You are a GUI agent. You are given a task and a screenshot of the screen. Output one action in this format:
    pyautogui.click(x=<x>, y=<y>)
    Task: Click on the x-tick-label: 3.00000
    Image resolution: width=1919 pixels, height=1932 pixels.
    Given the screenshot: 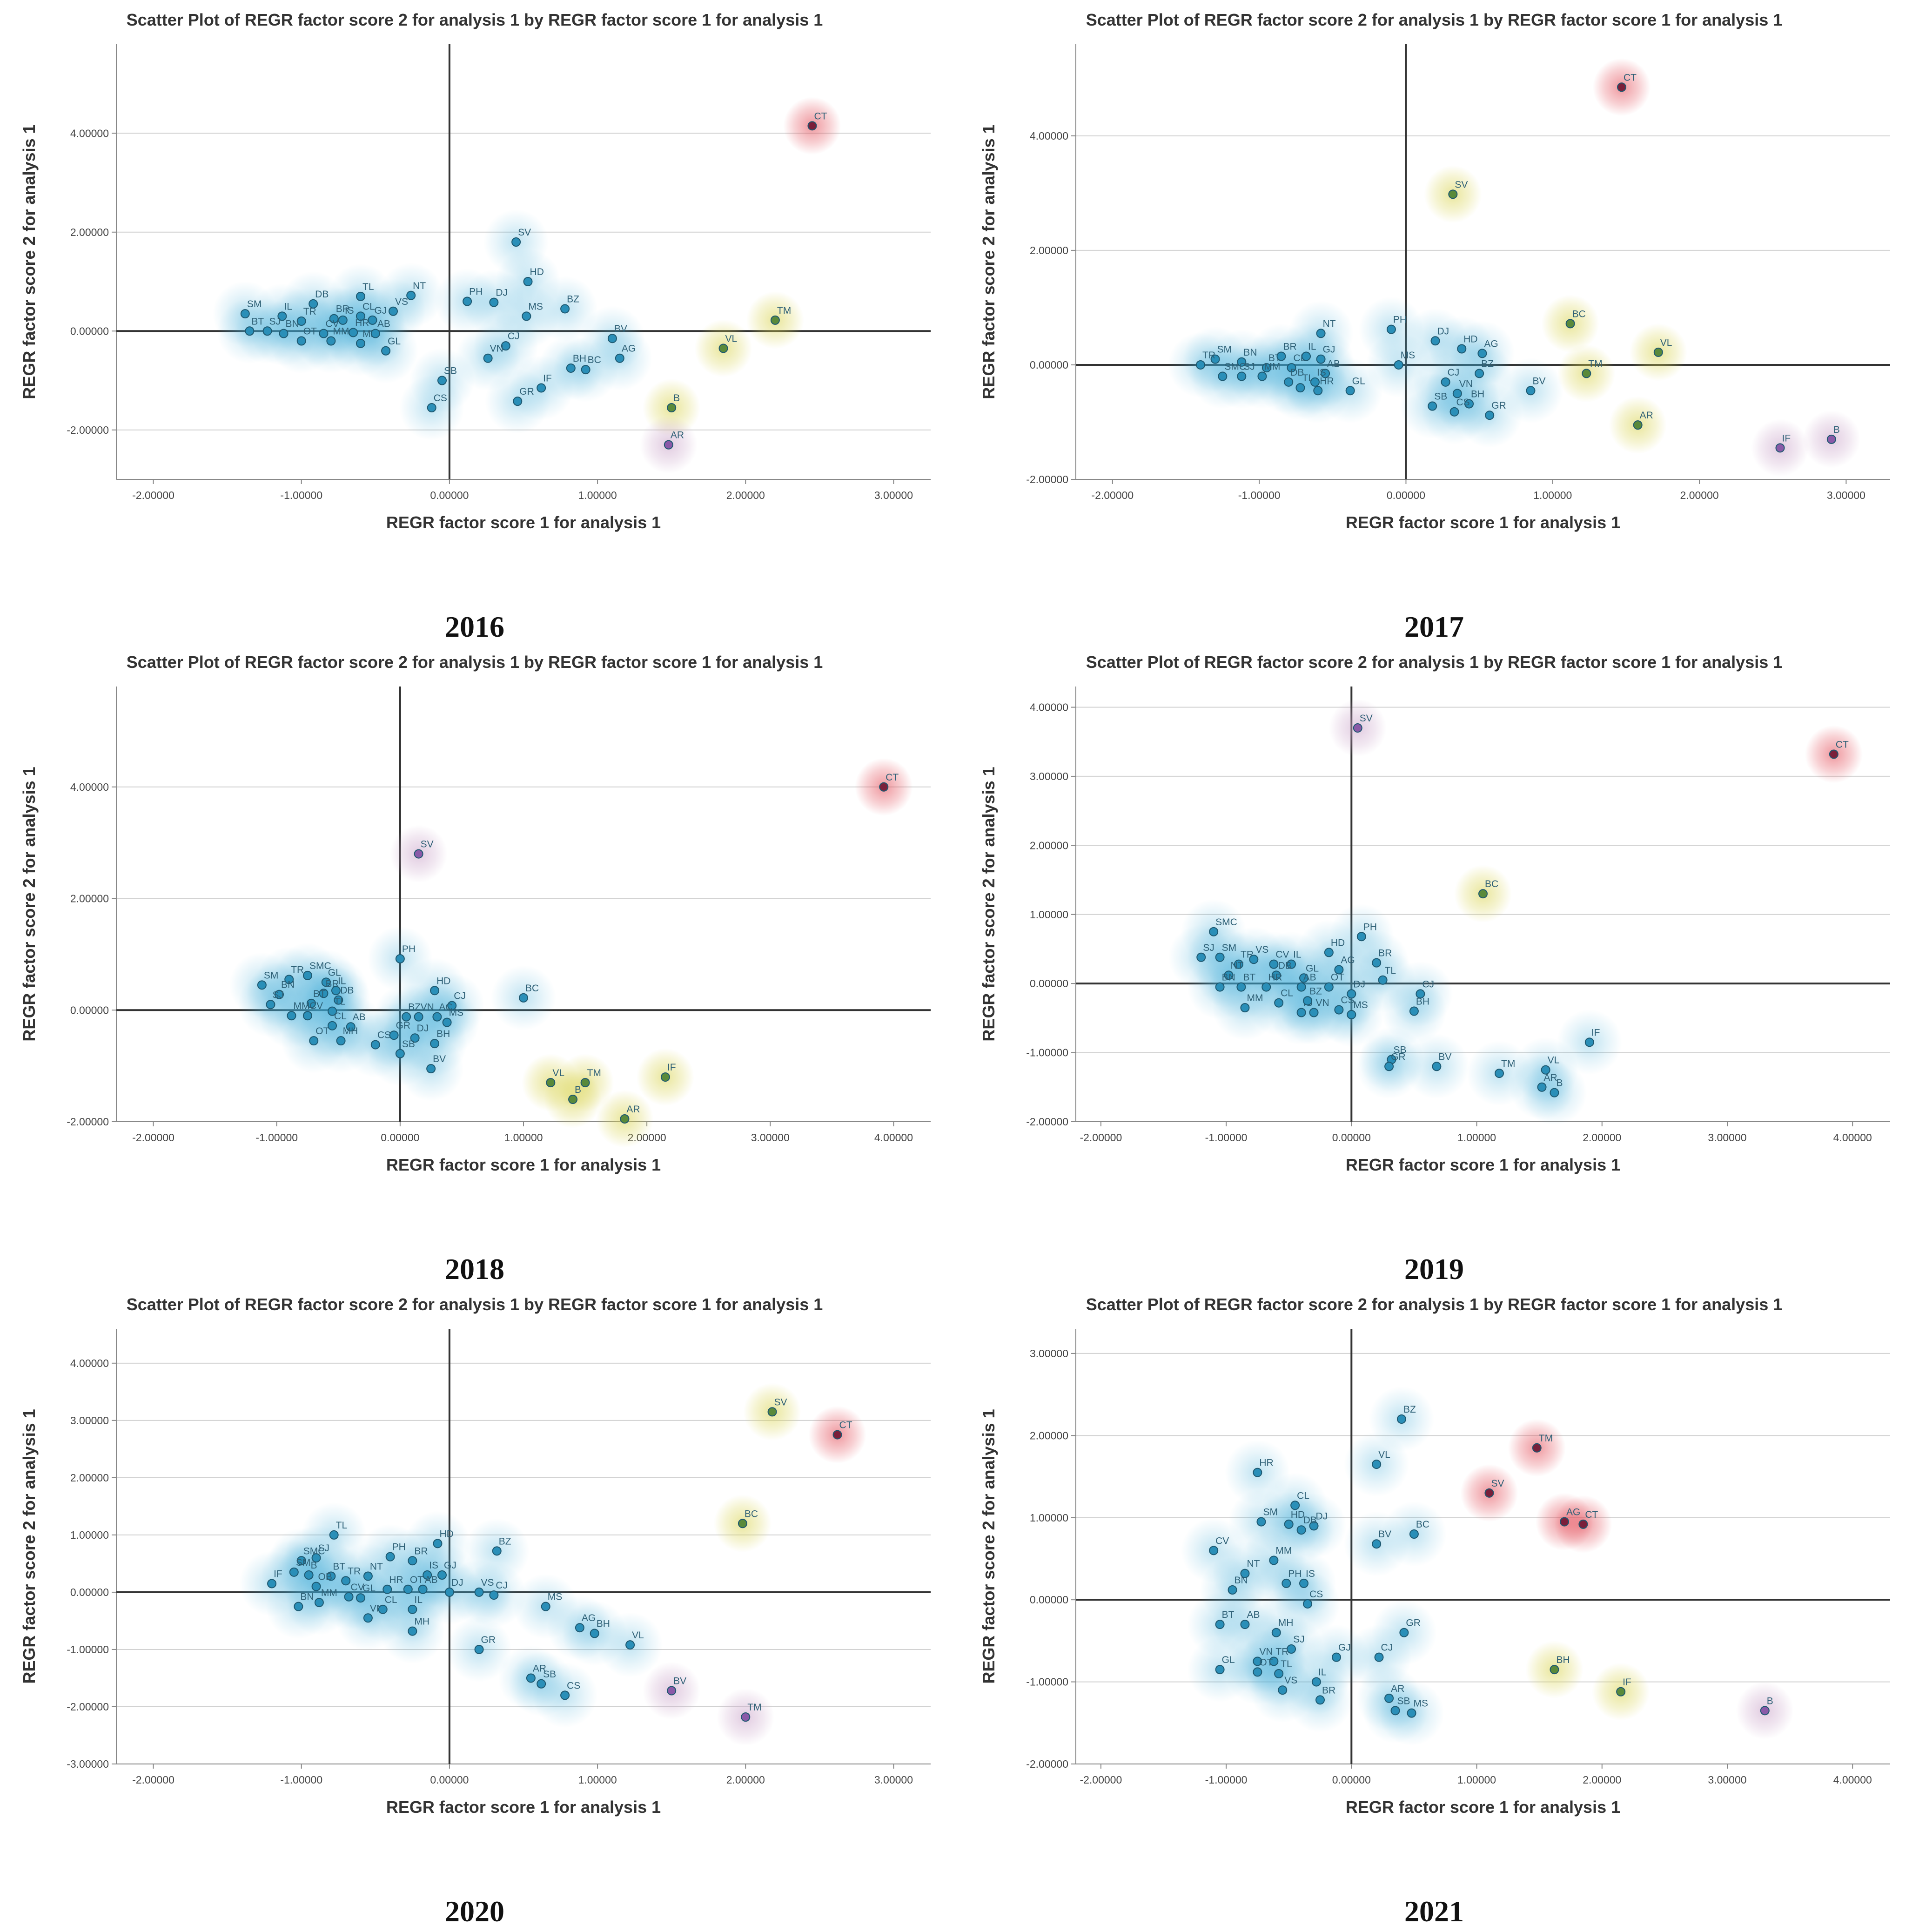 What is the action you would take?
    pyautogui.click(x=893, y=1780)
    